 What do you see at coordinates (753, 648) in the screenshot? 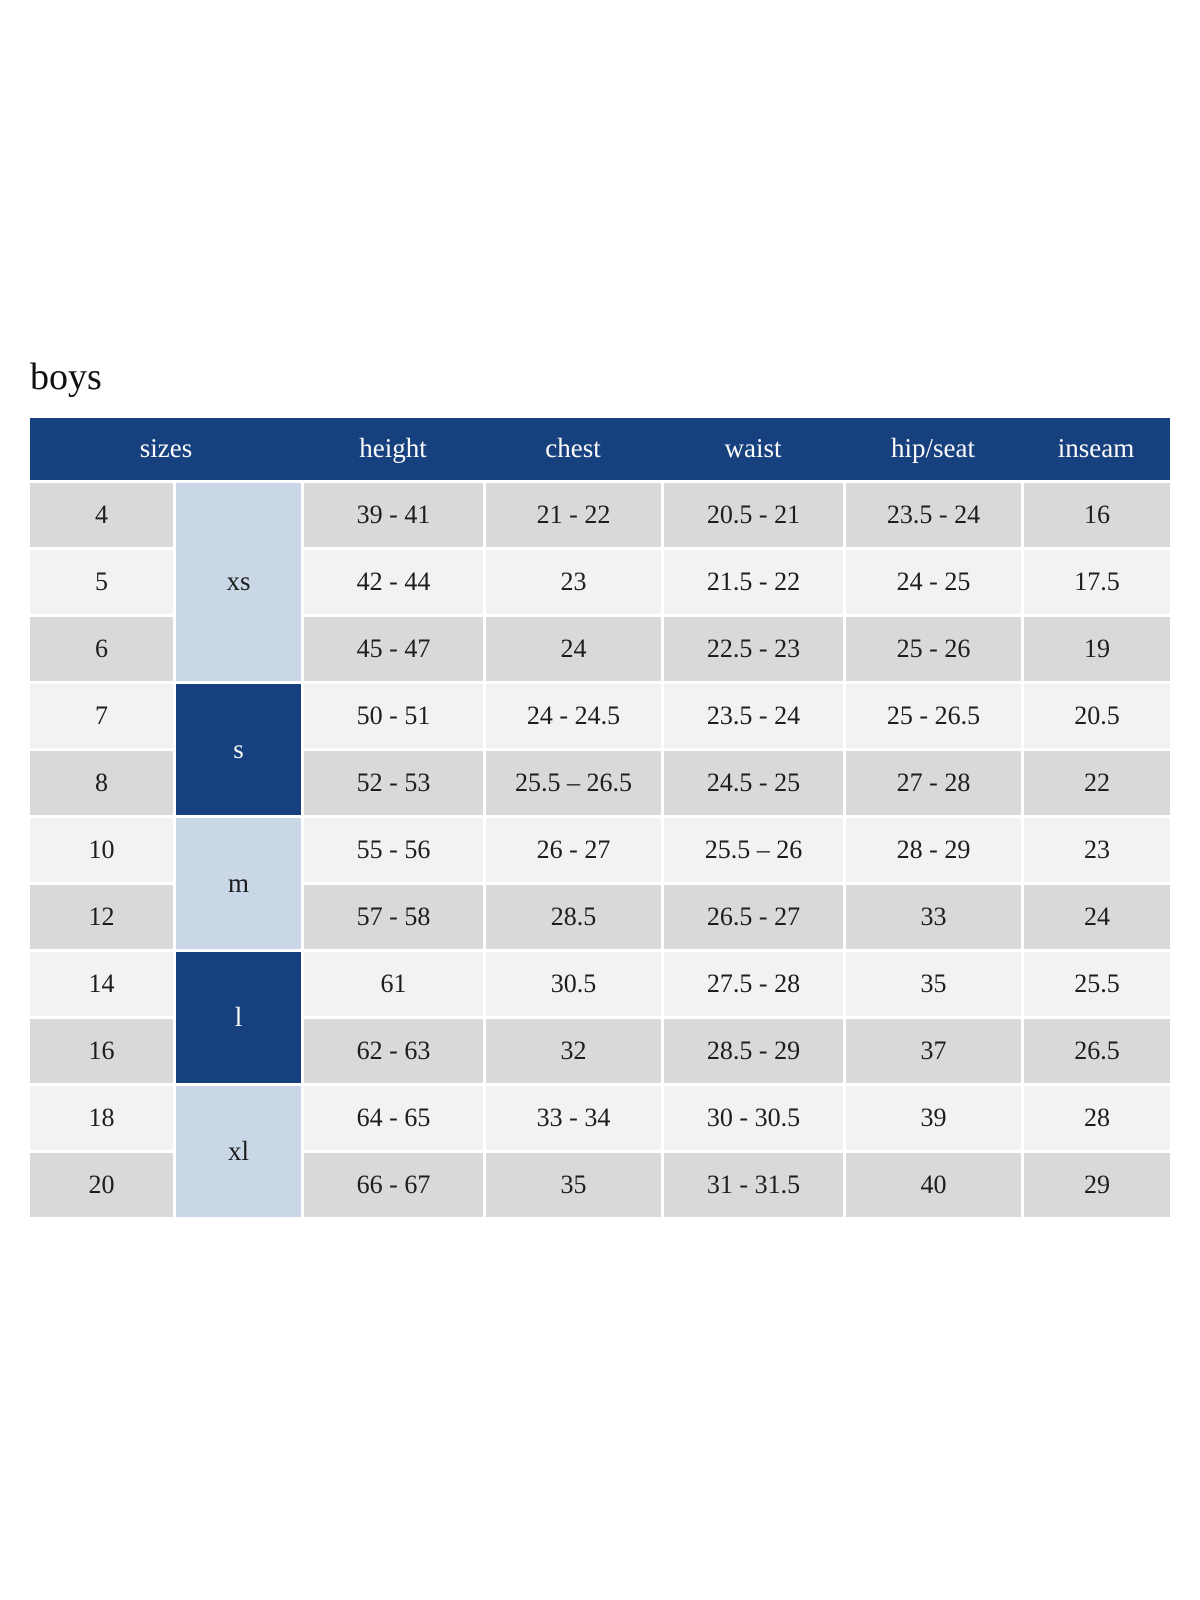
I see `table-cell-waist: 22.5 - 23` at bounding box center [753, 648].